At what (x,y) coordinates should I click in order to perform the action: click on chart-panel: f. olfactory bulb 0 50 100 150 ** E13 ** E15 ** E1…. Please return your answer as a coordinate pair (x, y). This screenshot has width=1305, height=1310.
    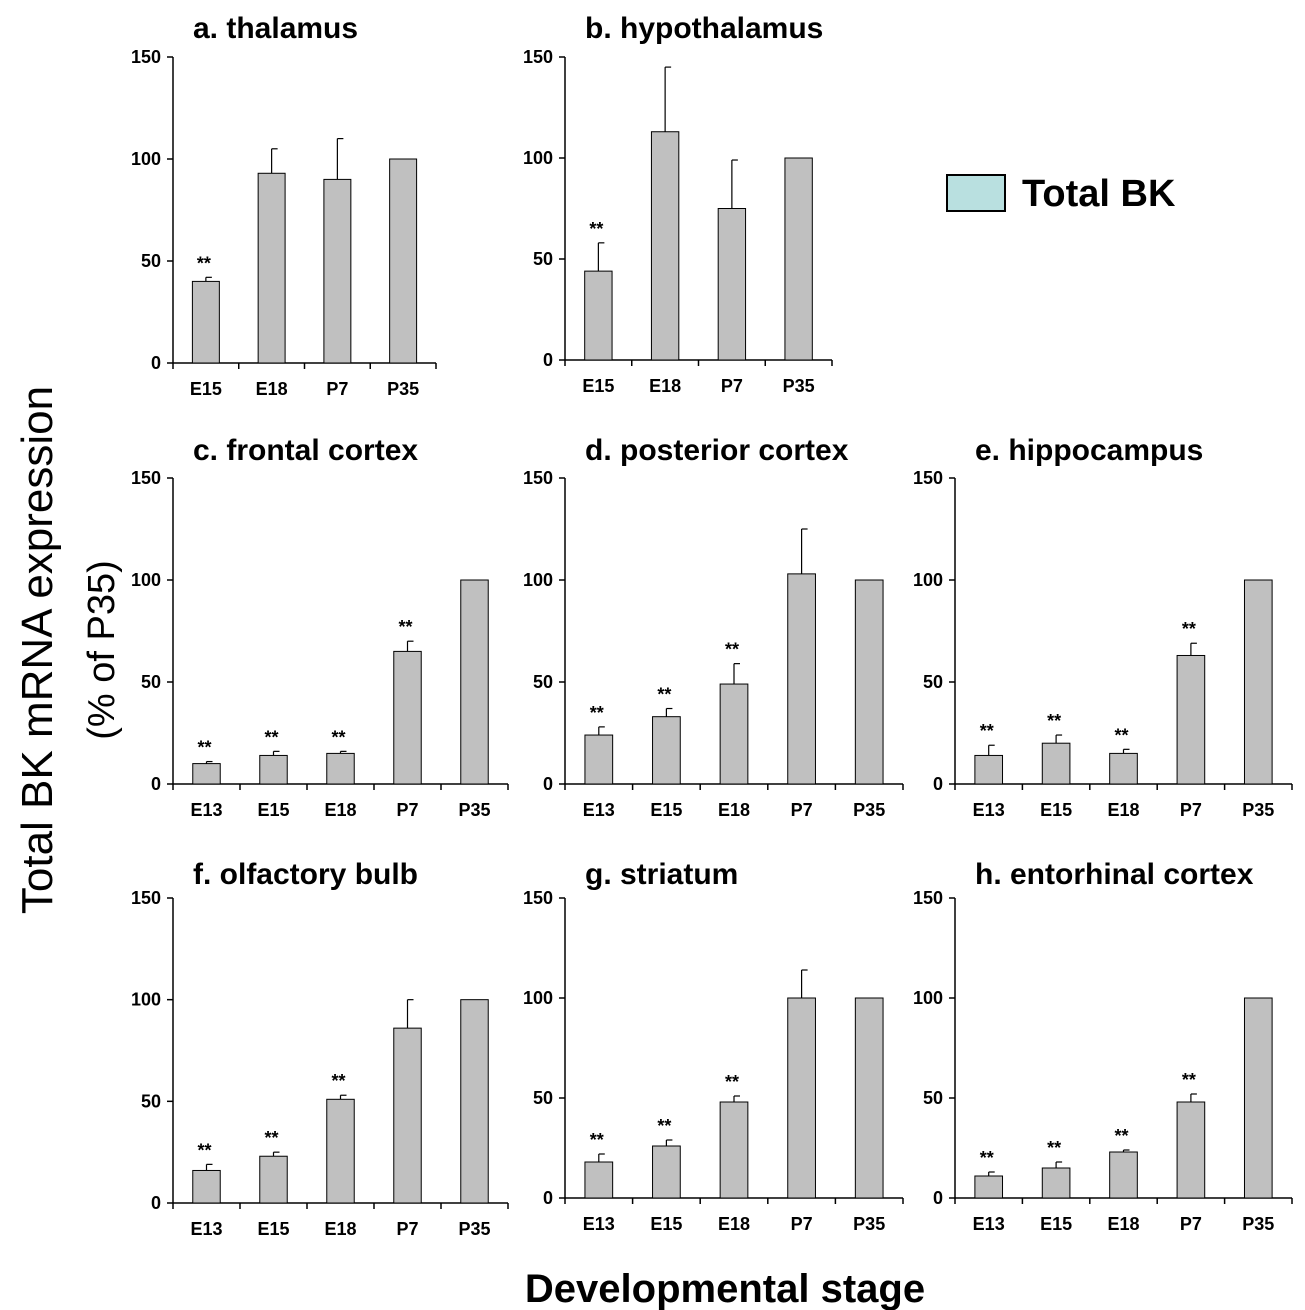
    Looking at the image, I should click on (320, 1048).